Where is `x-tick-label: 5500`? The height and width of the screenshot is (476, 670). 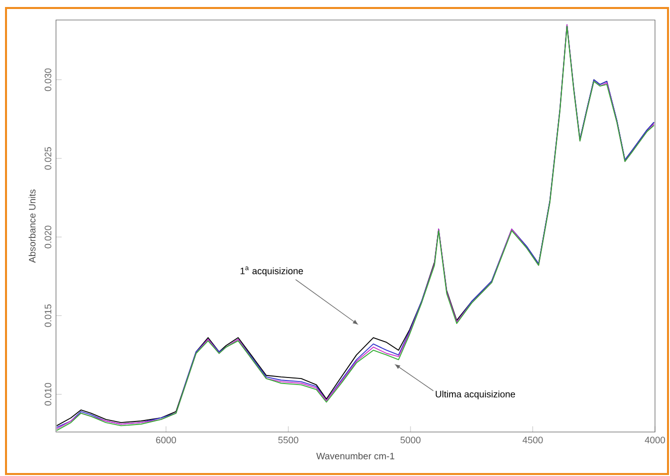
x-tick-label: 5500 is located at coordinates (288, 440).